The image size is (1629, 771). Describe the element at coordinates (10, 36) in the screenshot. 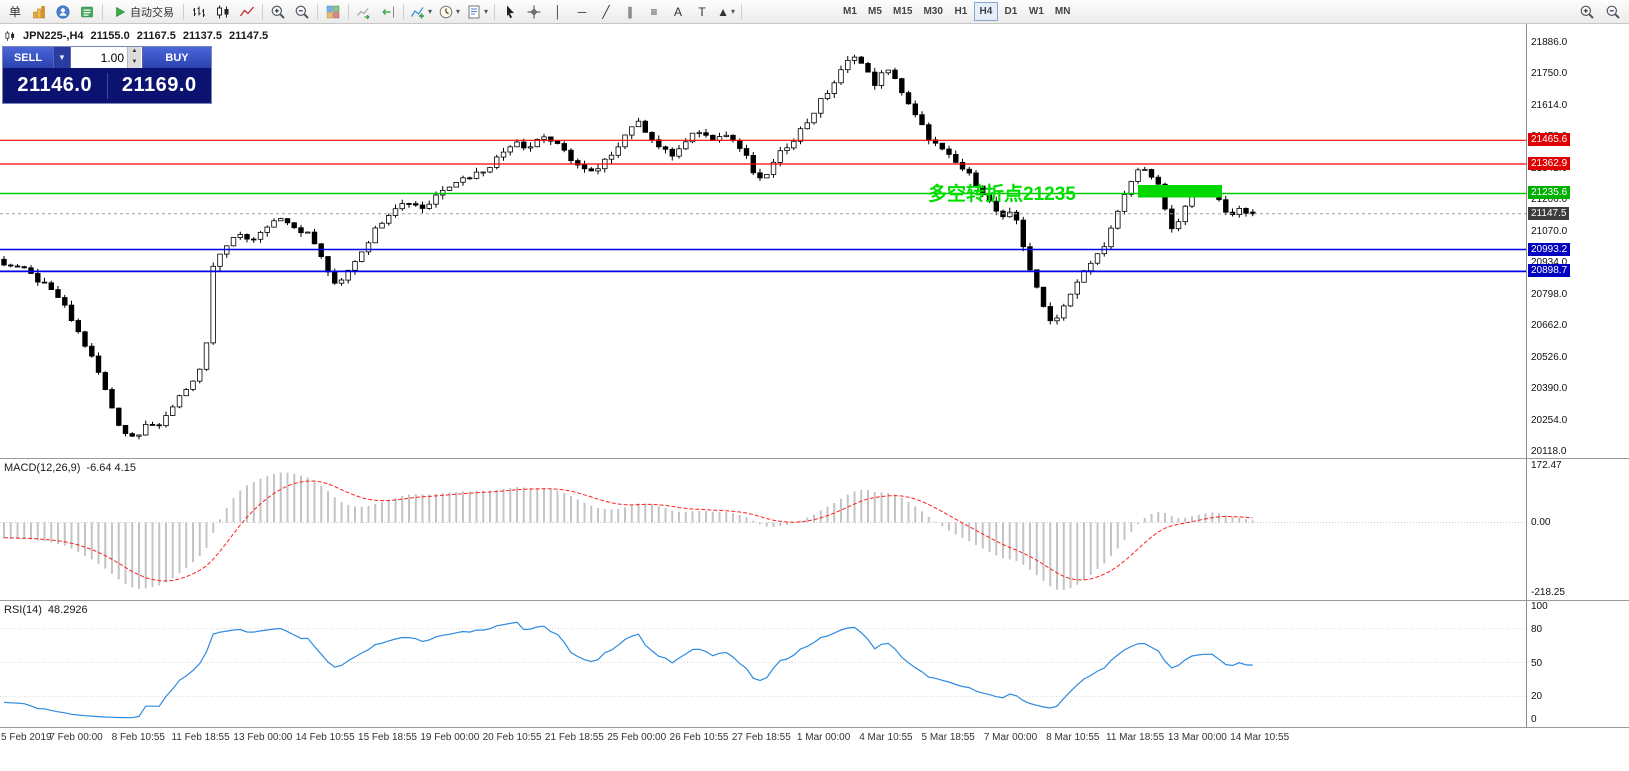

I see `chart-symbol-icon` at that location.